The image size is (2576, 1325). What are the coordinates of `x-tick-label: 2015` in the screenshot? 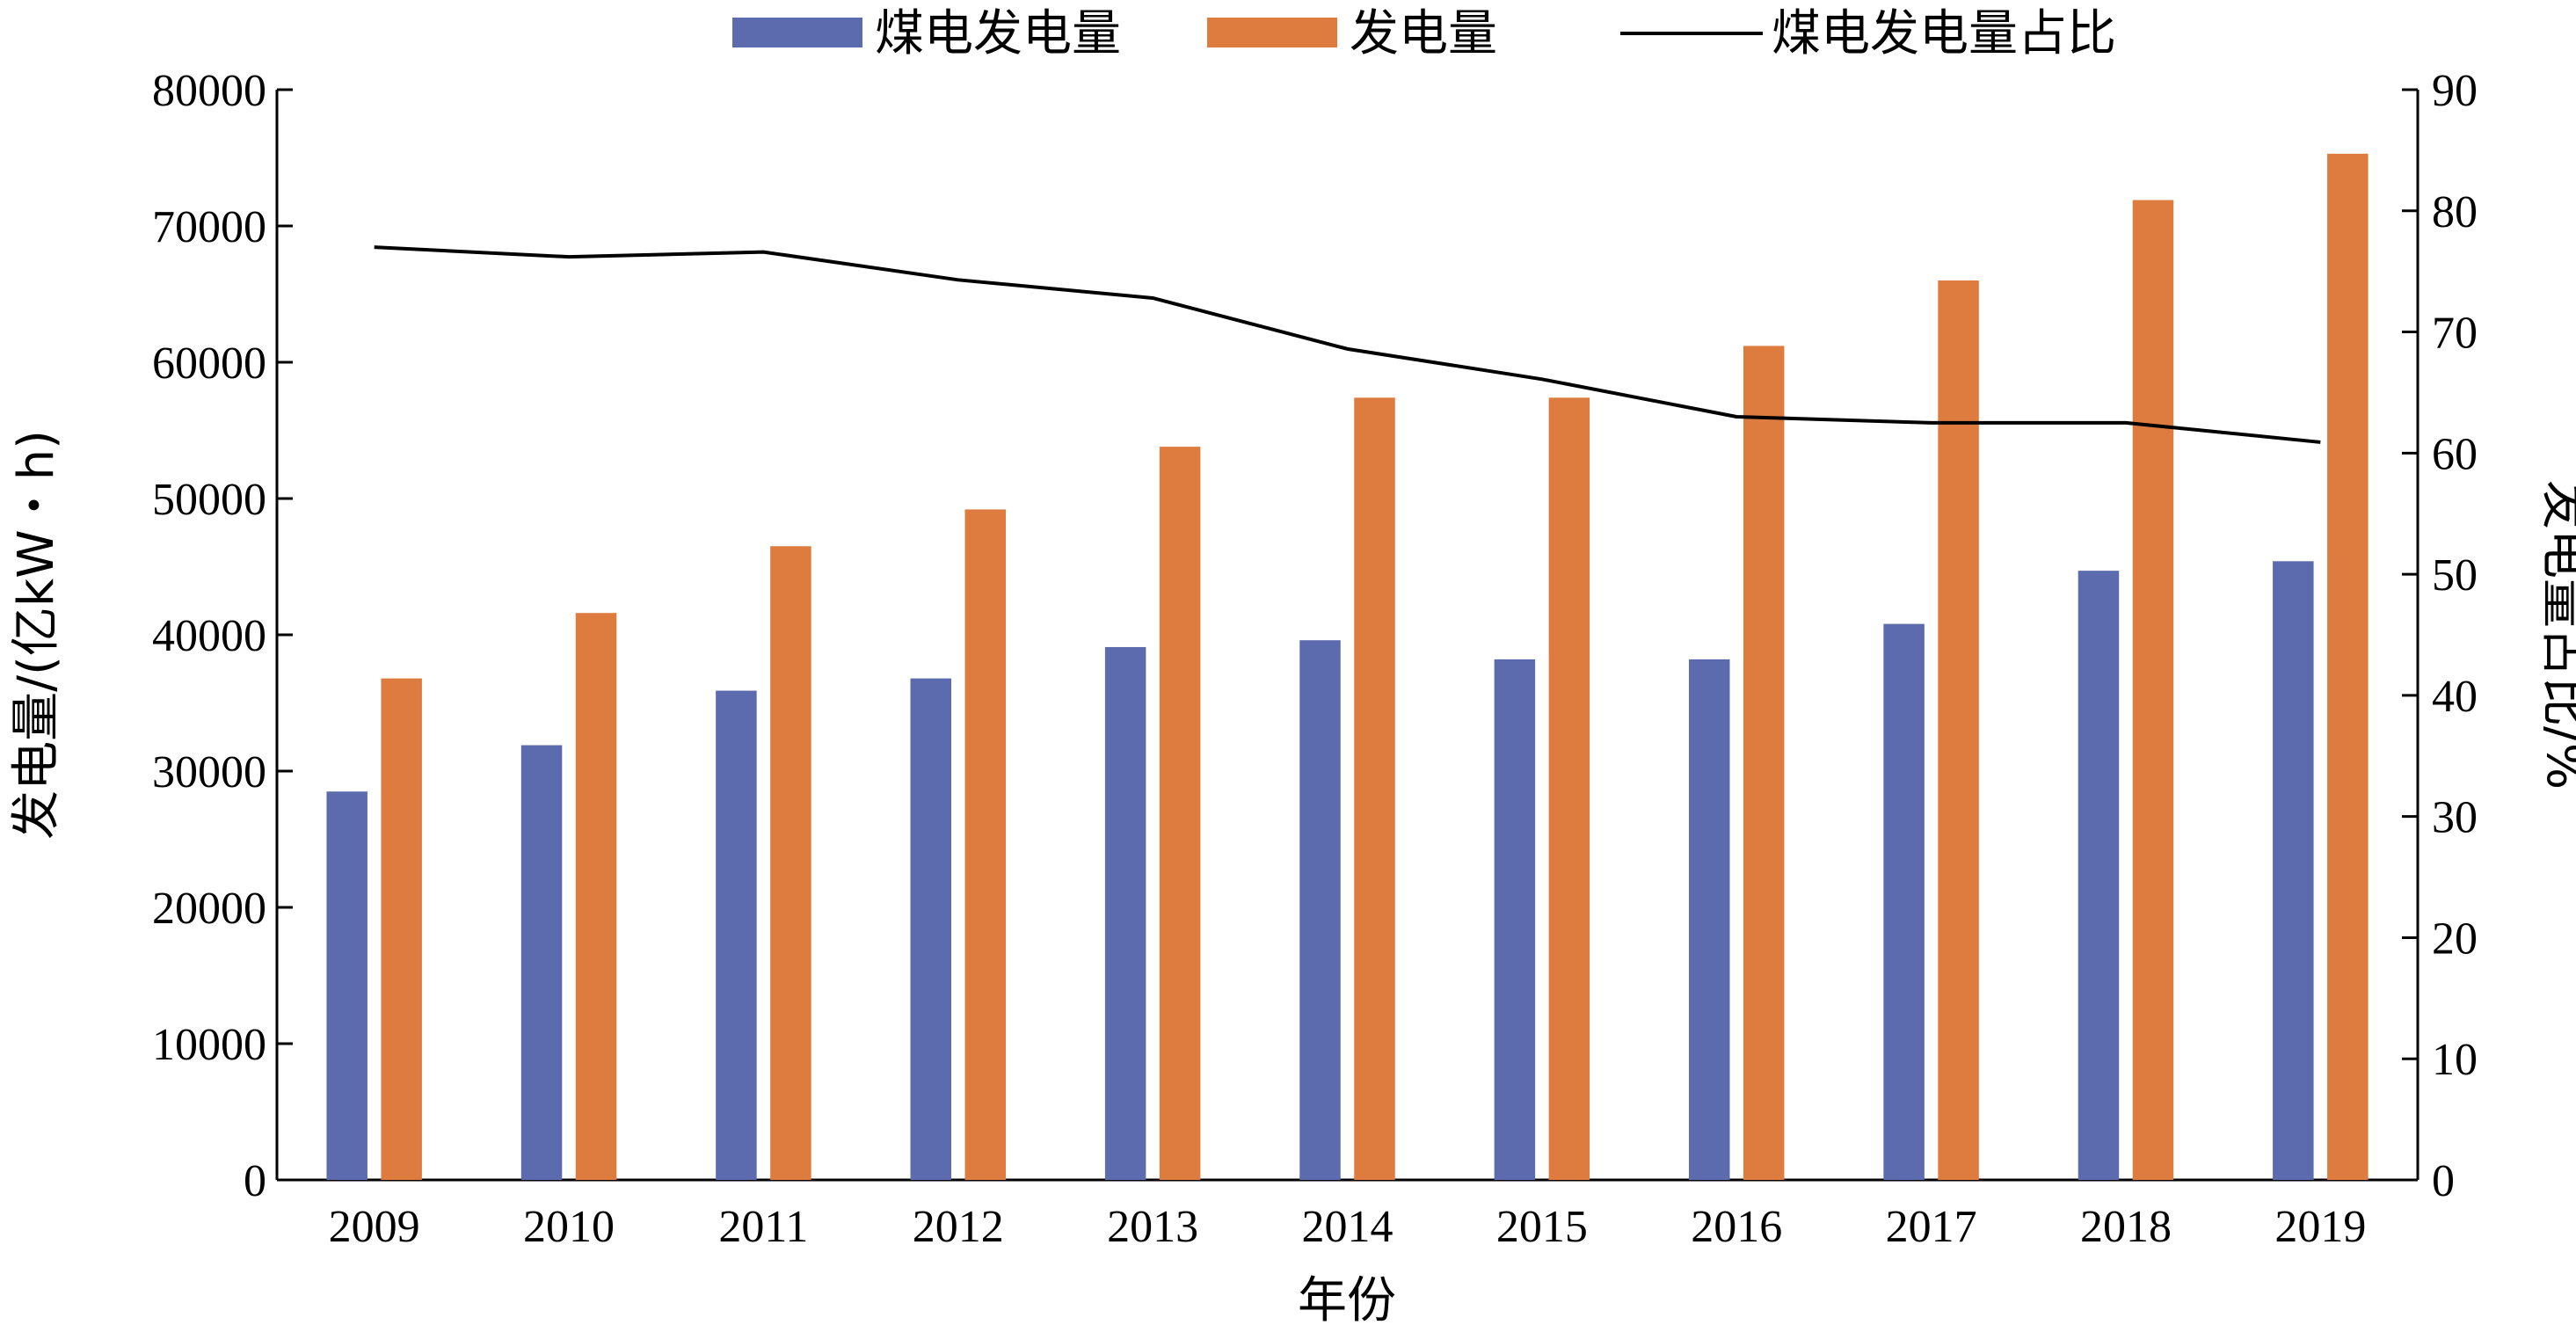 It's located at (1542, 1227).